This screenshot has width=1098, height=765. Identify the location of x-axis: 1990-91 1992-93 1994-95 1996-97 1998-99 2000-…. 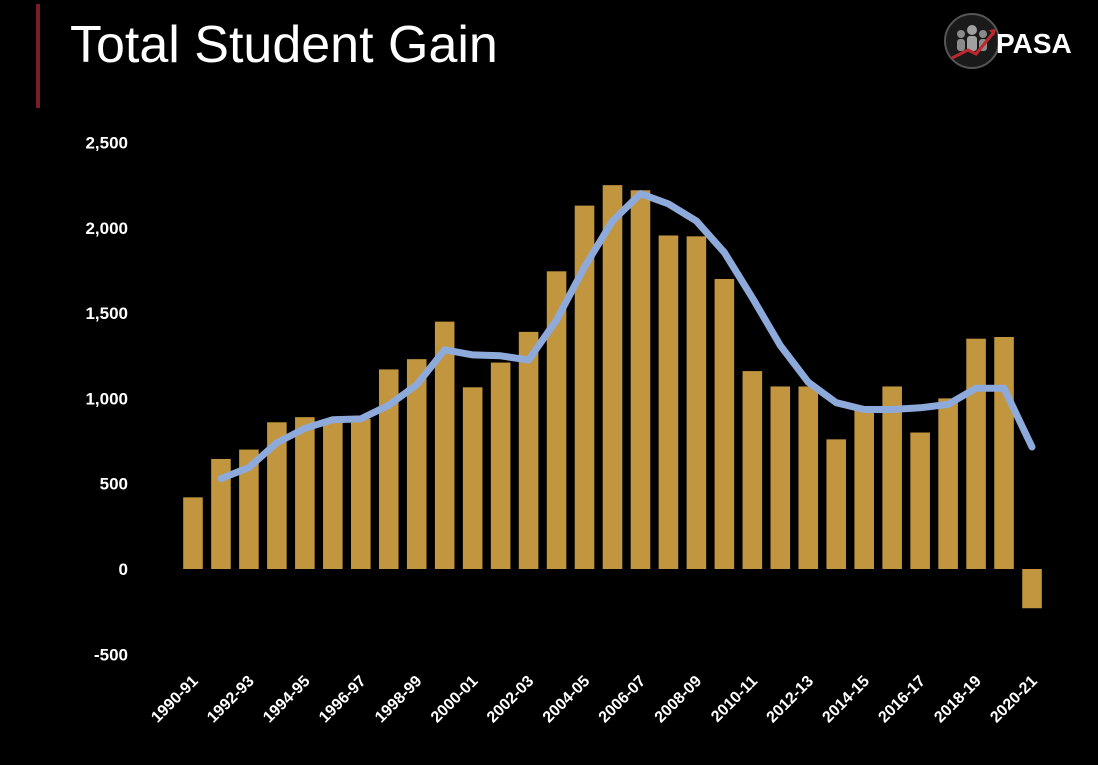
(594, 700).